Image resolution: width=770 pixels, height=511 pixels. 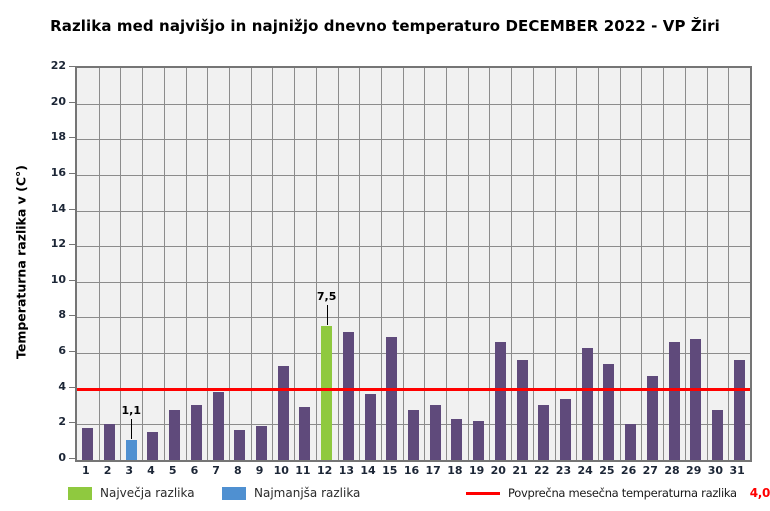 I want to click on data-label-day-12: 7,5, so click(x=326, y=297).